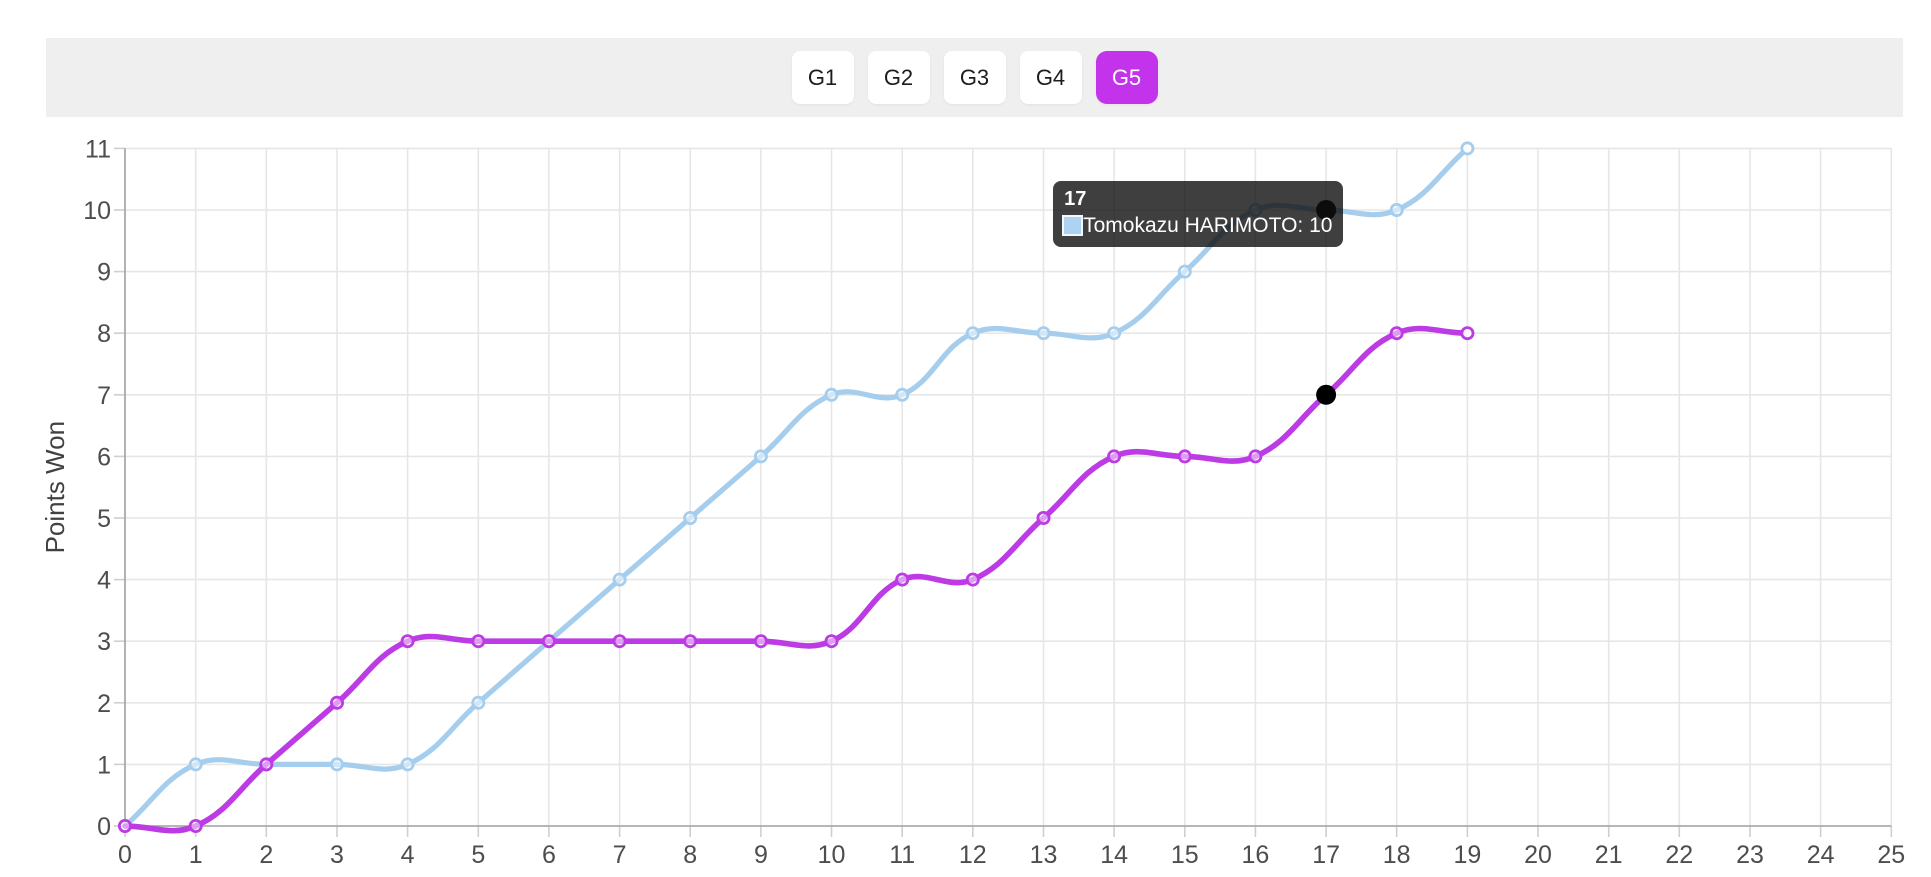 The height and width of the screenshot is (877, 1931). Describe the element at coordinates (549, 855) in the screenshot. I see `x-tick-label: 6` at that location.